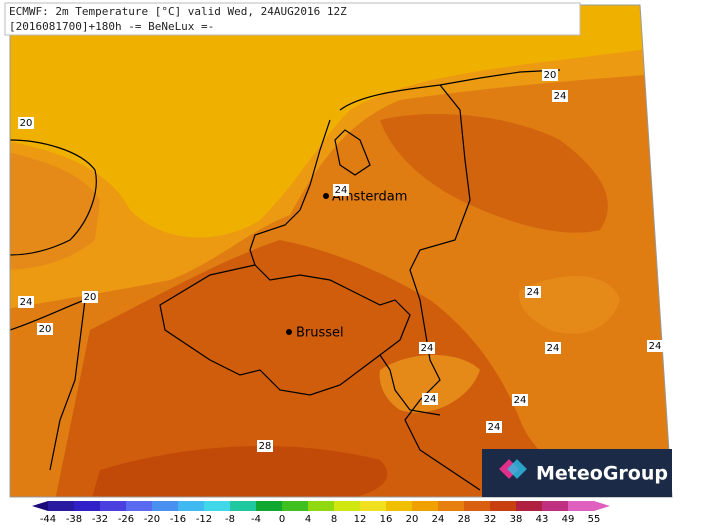  I want to click on title-box, so click(292, 19).